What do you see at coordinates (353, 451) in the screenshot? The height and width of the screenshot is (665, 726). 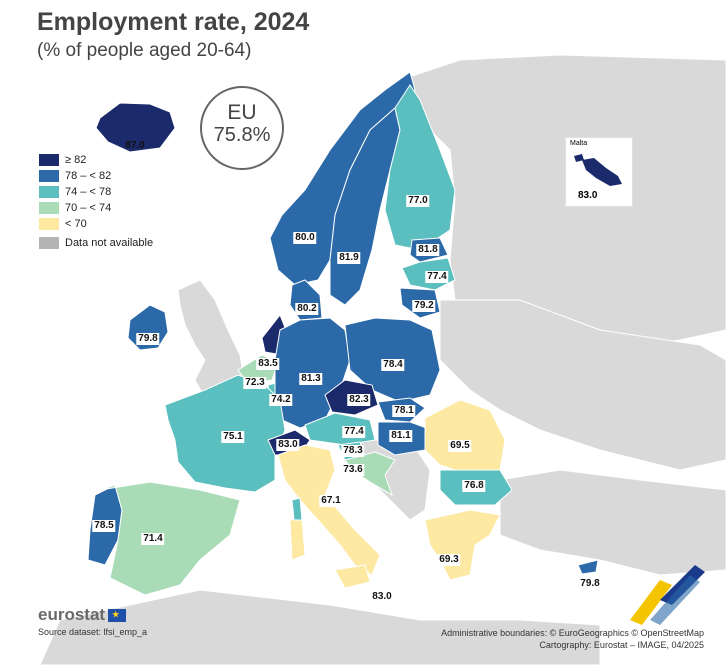 I see `value-slovenia: 78.3` at bounding box center [353, 451].